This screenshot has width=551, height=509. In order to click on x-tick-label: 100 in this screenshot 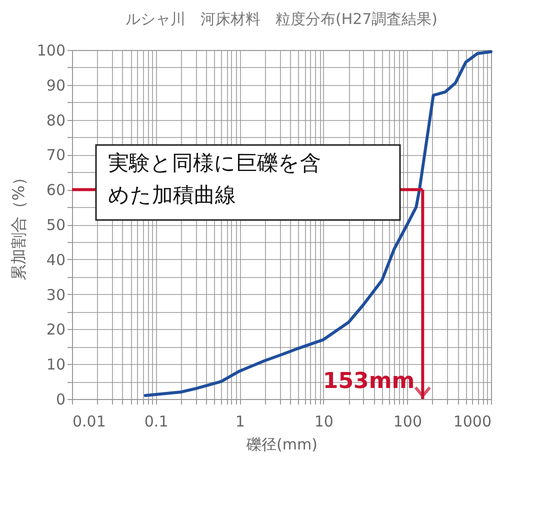, I will do `click(407, 421)`.